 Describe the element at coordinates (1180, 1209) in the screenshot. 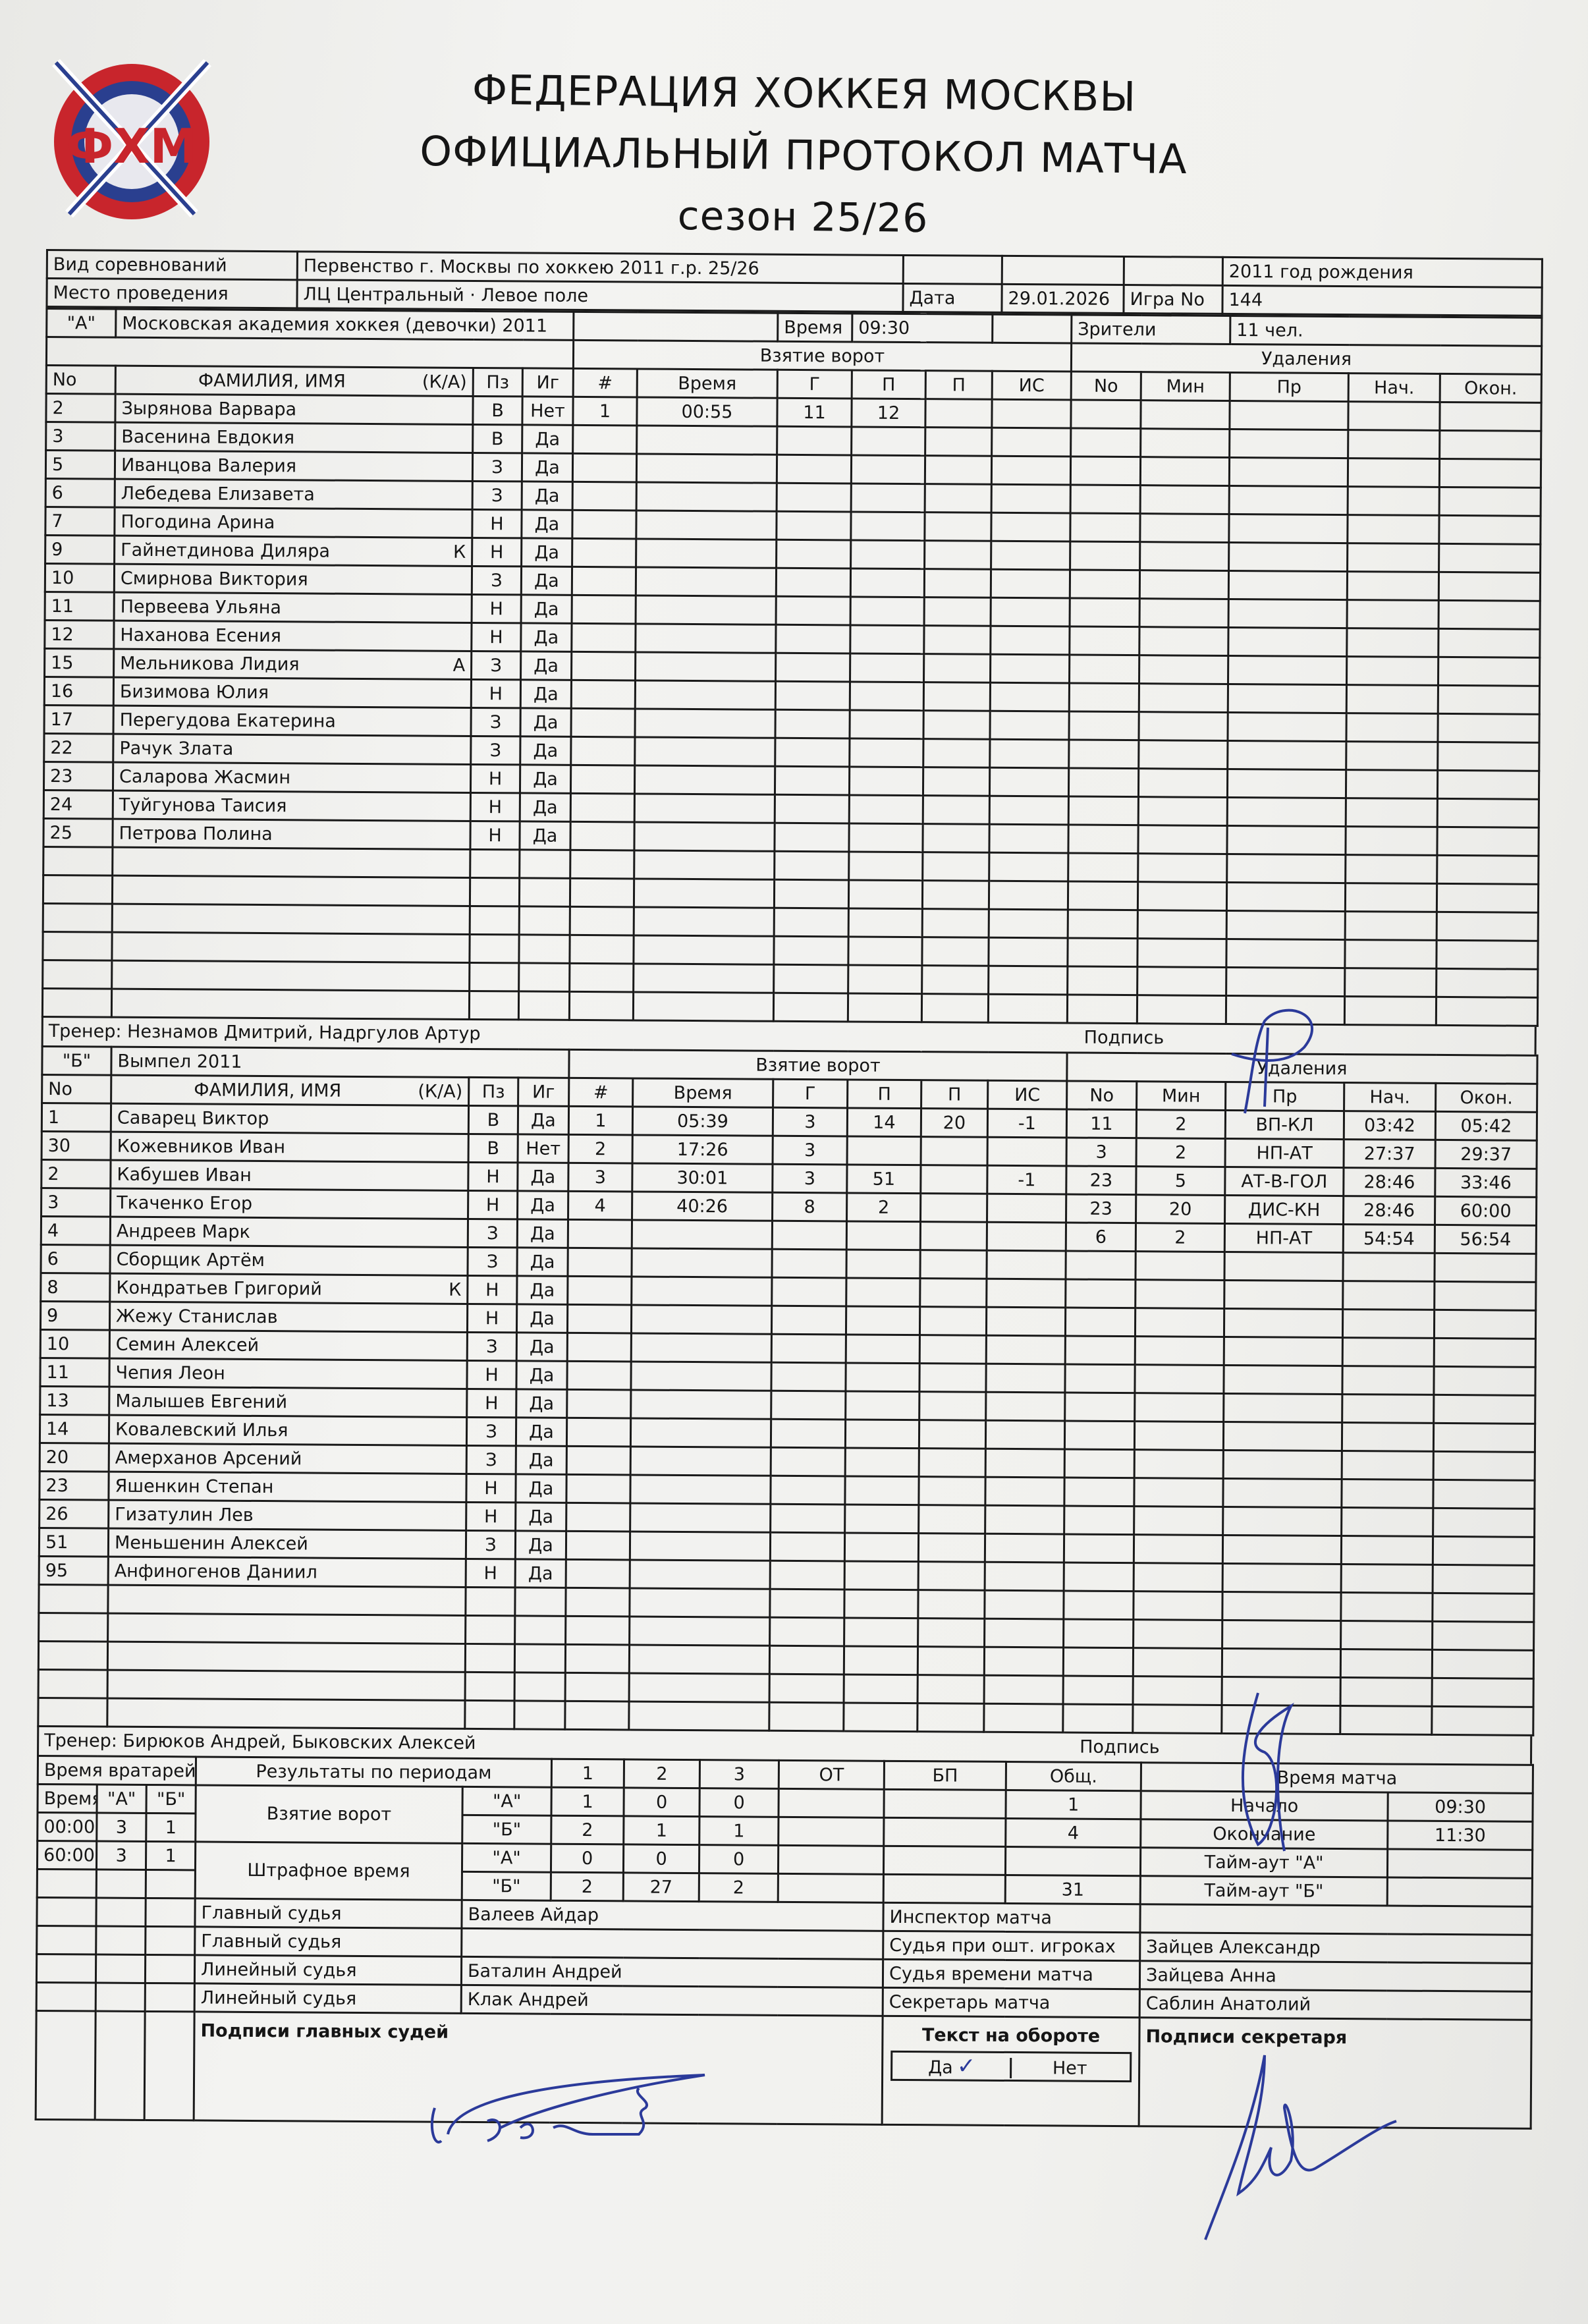

I see `penalty-min: 20` at that location.